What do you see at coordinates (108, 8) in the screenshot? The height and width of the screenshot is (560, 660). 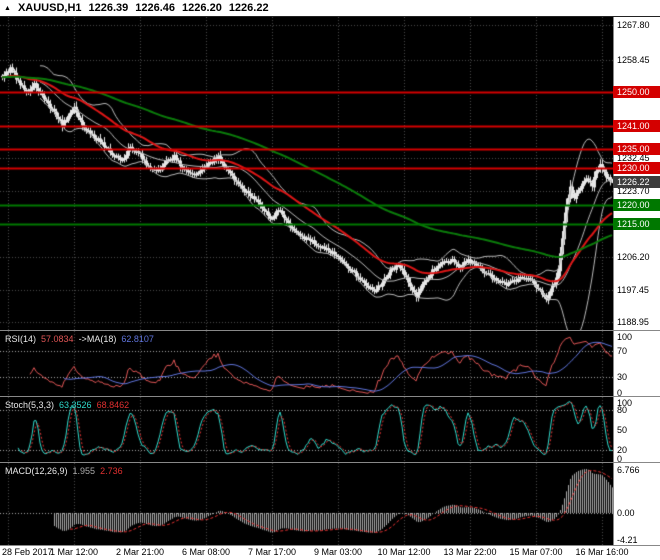 I see `open-value: 1226.39` at bounding box center [108, 8].